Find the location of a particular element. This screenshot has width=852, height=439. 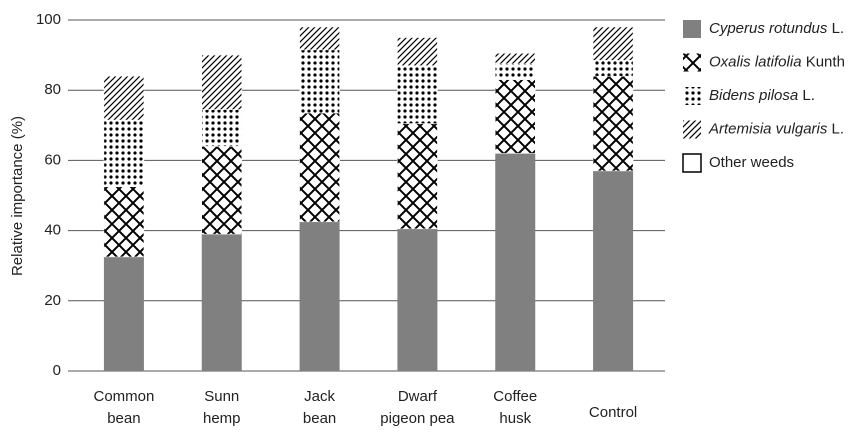

x-tick-label: Coffee husk is located at coordinates (515, 407).